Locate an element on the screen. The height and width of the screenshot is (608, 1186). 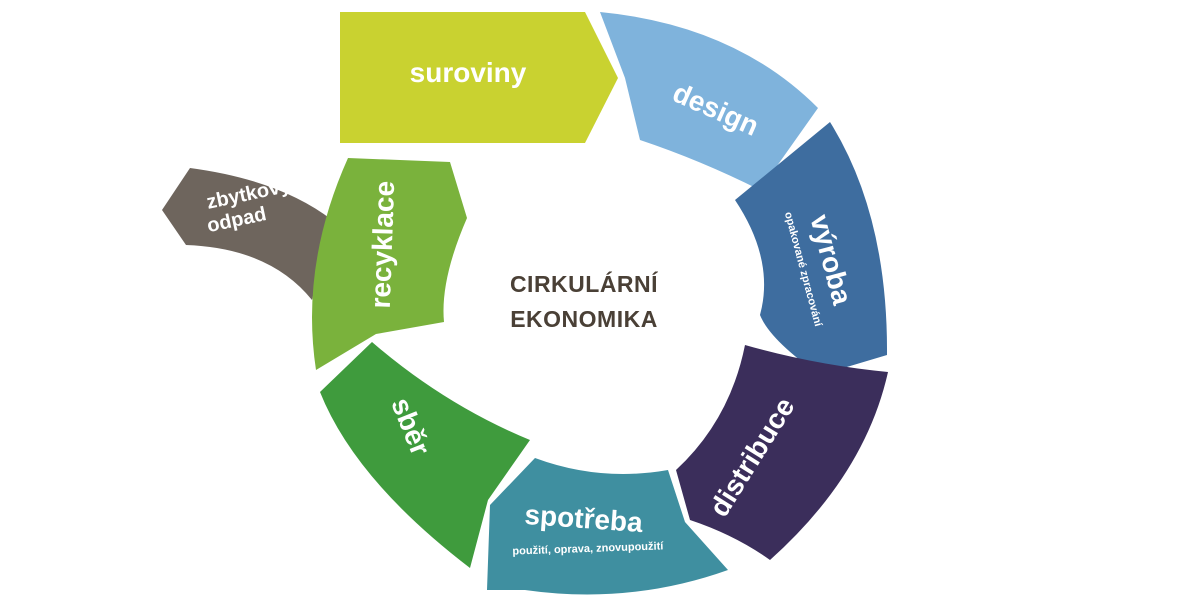
center-title-line2: EKONOMIKA is located at coordinates (584, 319).